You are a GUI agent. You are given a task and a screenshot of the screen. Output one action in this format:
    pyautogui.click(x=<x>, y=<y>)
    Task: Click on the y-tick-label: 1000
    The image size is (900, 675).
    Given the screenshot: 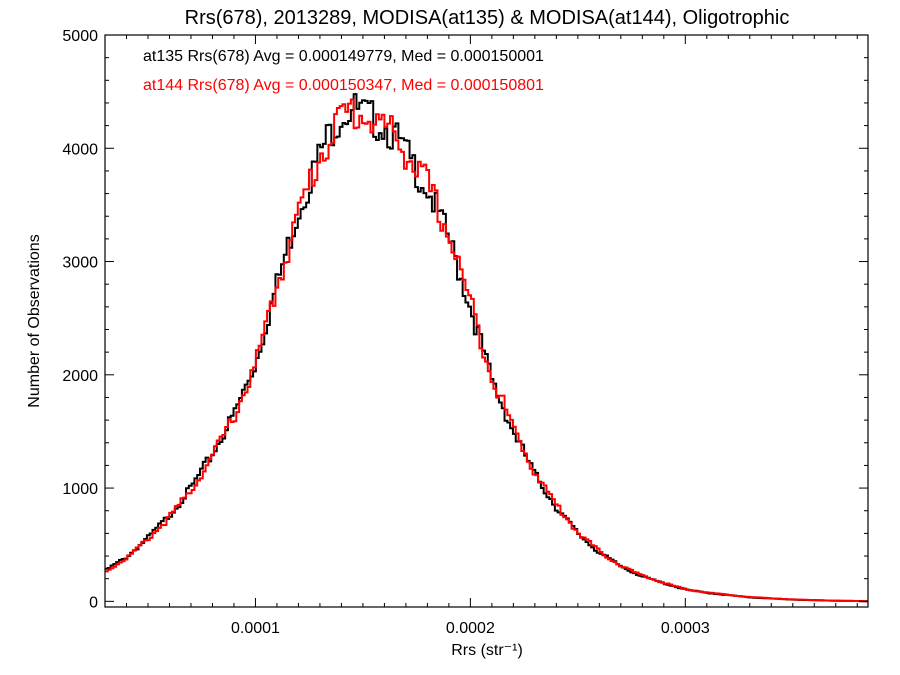 What is the action you would take?
    pyautogui.click(x=80, y=489)
    